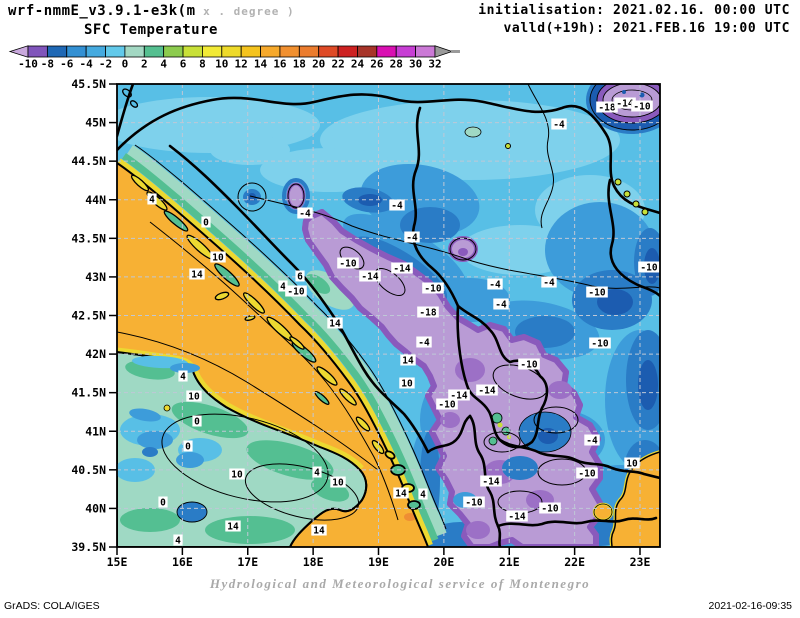 The image size is (800, 618). What do you see at coordinates (151, 11) in the screenshot?
I see `model-title: wrf-nmmE_v3.9.1-e3k(m x . degree )` at bounding box center [151, 11].